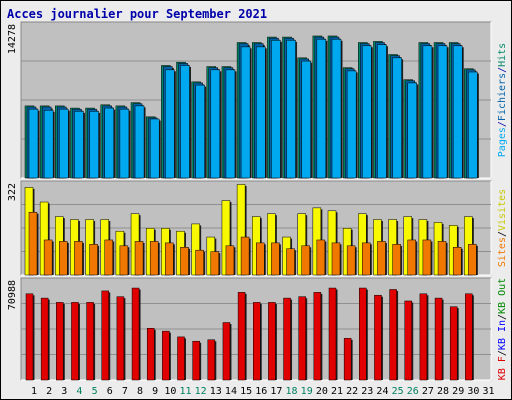 The height and width of the screenshot is (400, 512). Describe the element at coordinates (458, 391) in the screenshot. I see `x-tick-label: 29` at that location.